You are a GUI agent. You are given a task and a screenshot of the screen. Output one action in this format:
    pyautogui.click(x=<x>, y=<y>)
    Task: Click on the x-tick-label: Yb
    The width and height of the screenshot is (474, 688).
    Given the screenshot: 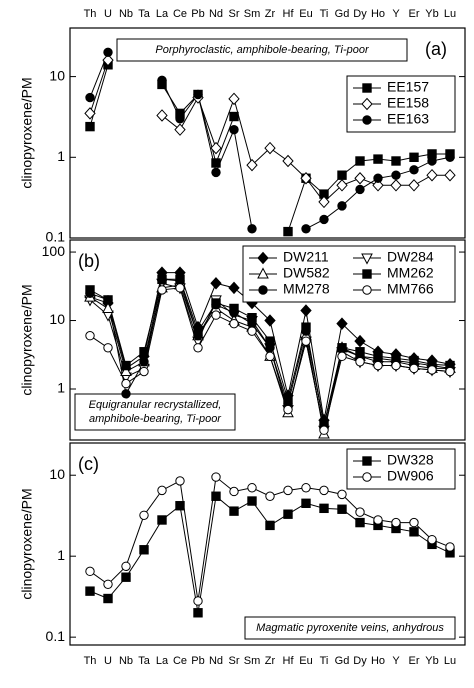 What is the action you would take?
    pyautogui.click(x=431, y=661)
    